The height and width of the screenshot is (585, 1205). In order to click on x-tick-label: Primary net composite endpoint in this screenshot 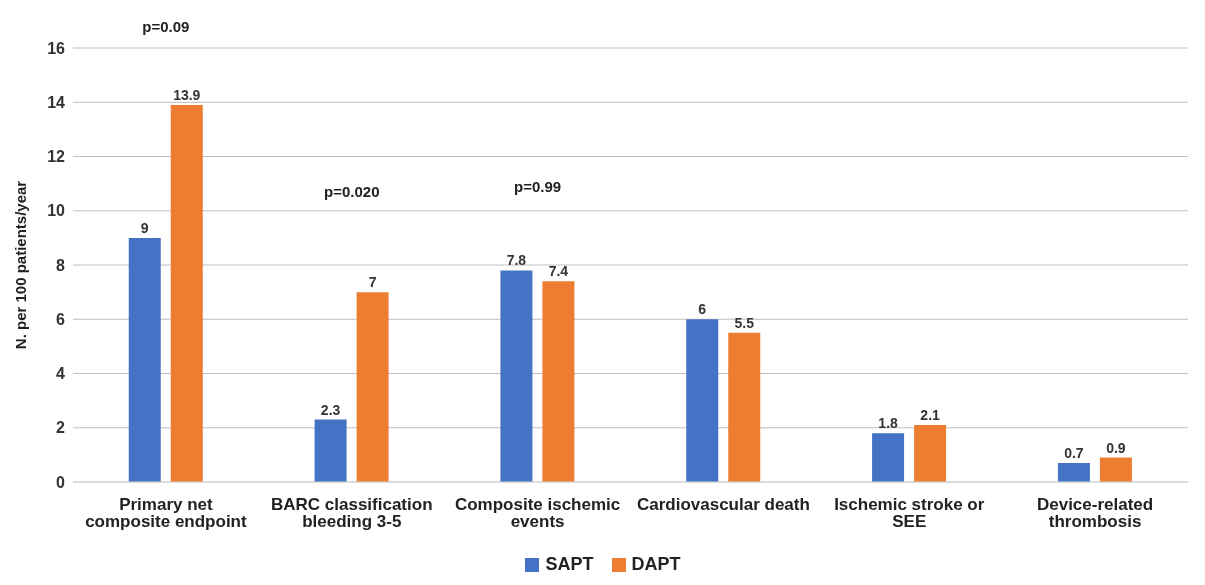, I will do `click(166, 513)`.